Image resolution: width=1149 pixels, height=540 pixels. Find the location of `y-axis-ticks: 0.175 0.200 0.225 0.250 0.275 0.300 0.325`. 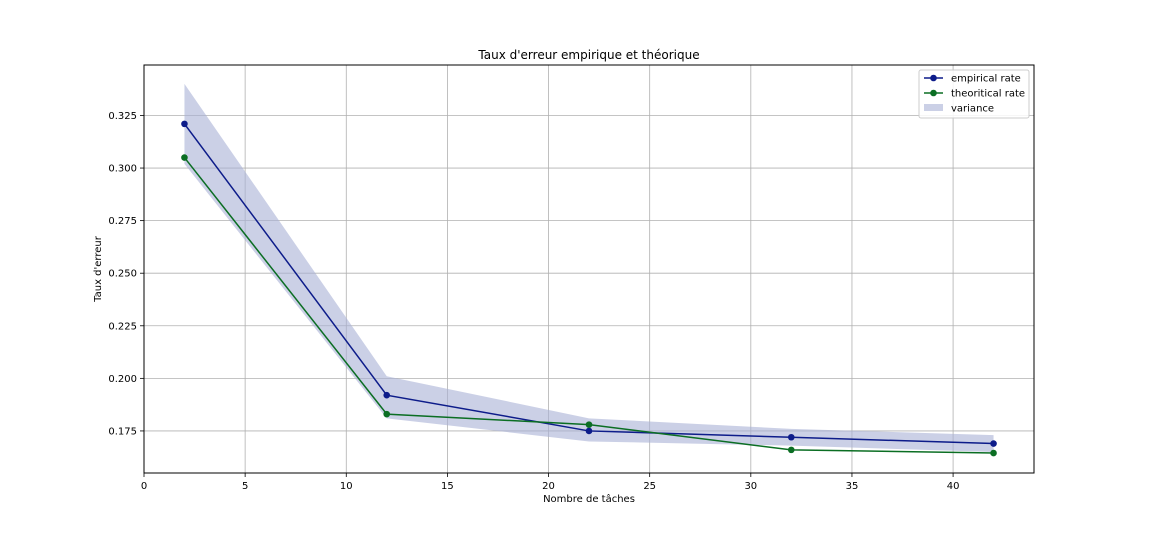

y-axis-ticks: 0.175 0.200 0.225 0.250 0.275 0.300 0.325 is located at coordinates (126, 274).